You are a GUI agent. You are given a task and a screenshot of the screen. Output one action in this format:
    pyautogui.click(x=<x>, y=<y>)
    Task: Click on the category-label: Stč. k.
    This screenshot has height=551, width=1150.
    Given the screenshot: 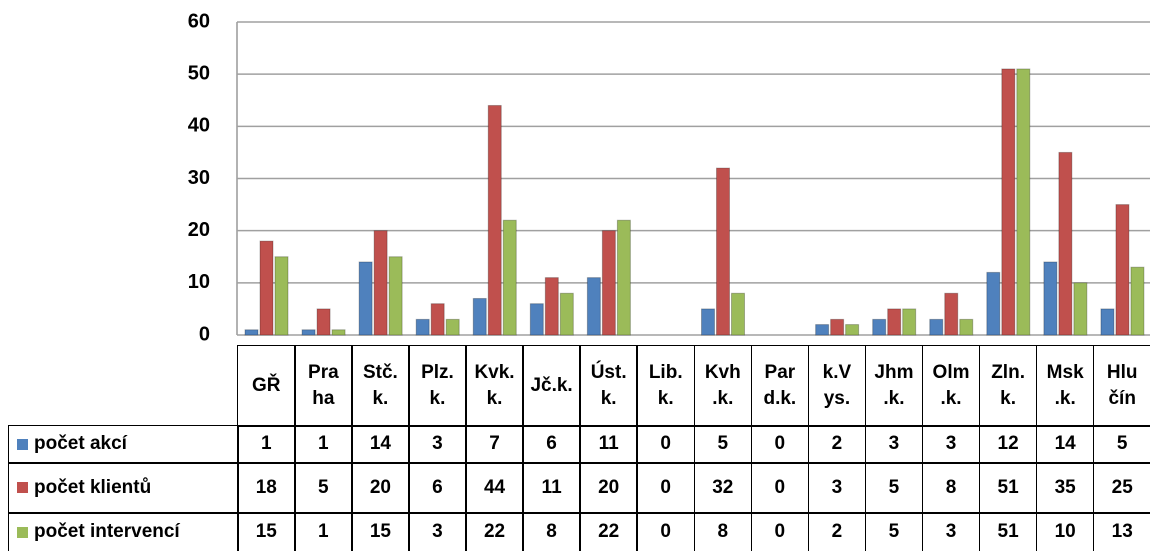 What is the action you would take?
    pyautogui.click(x=380, y=386)
    